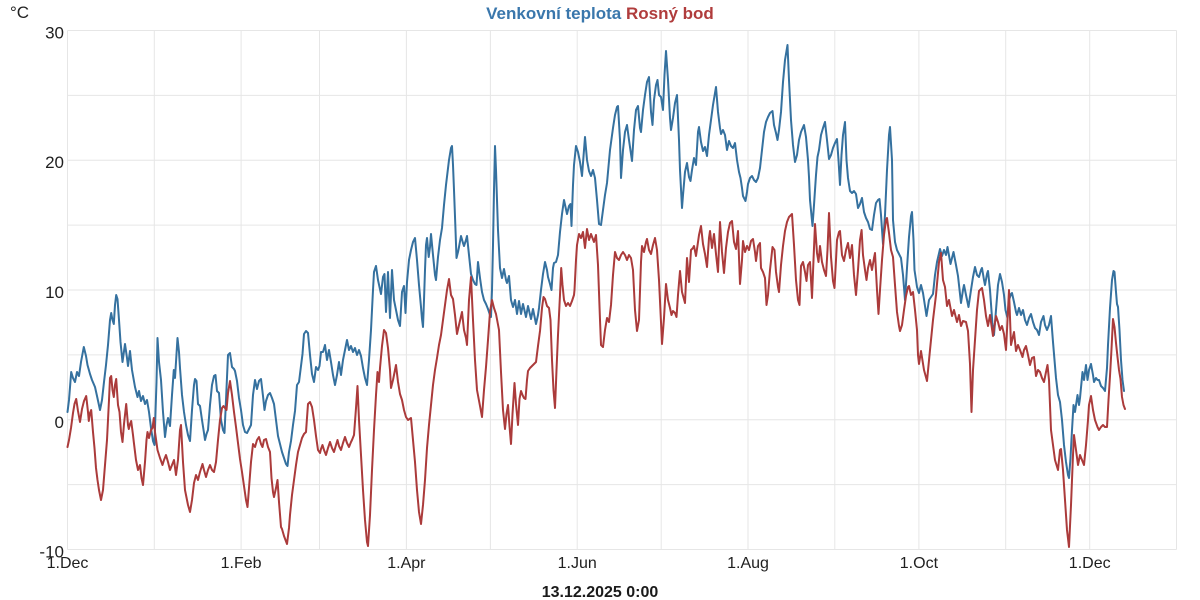 The image size is (1200, 600). Describe the element at coordinates (577, 563) in the screenshot. I see `svg-text: 1.Jun` at that location.